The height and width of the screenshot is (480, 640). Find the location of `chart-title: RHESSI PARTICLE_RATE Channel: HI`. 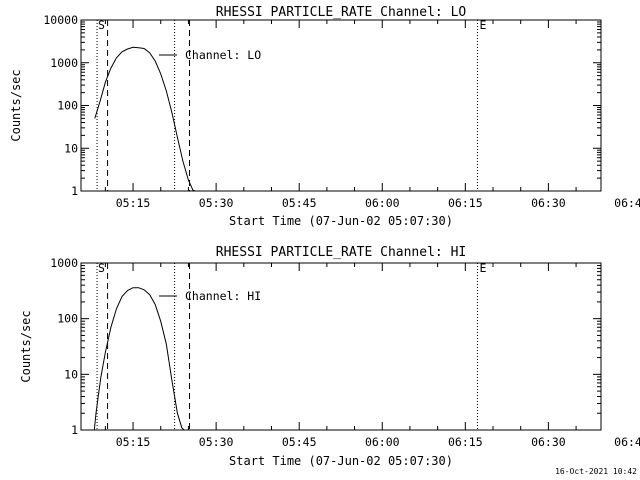

chart-title: RHESSI PARTICLE_RATE Channel: HI is located at coordinates (341, 252).